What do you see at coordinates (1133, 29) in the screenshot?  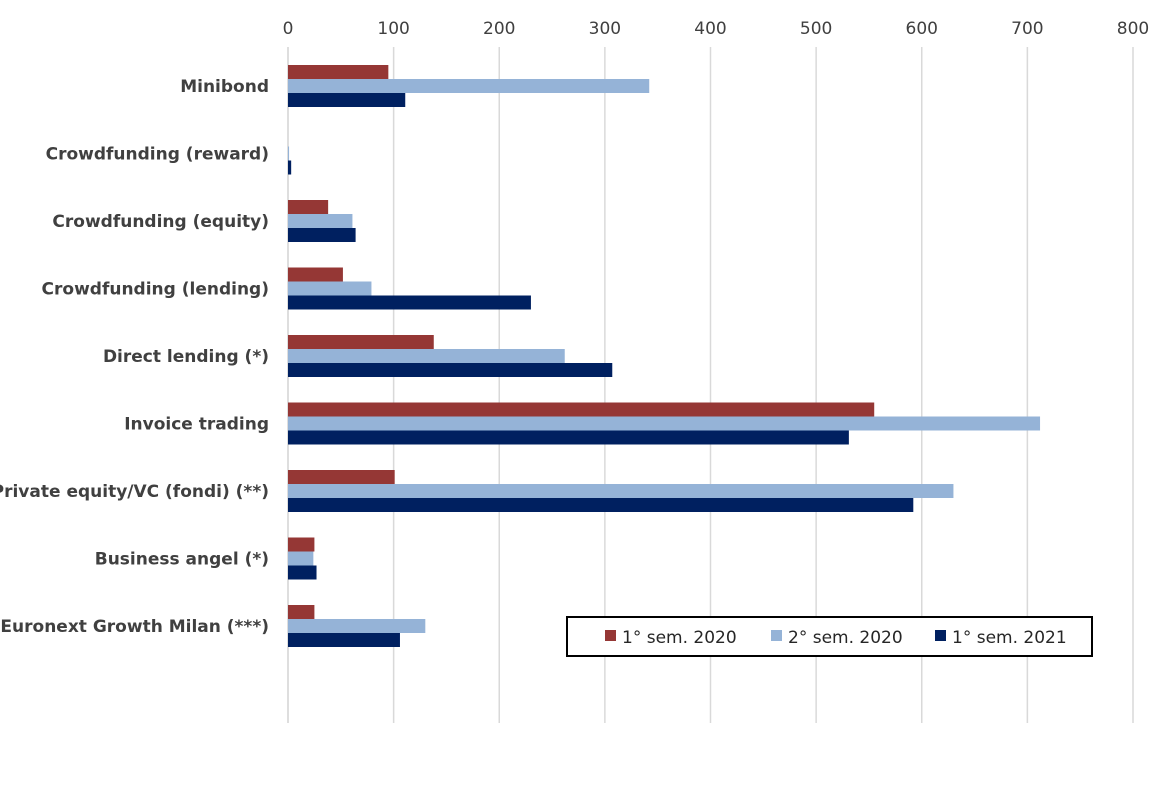 I see `x-tick-label: 800` at bounding box center [1133, 29].